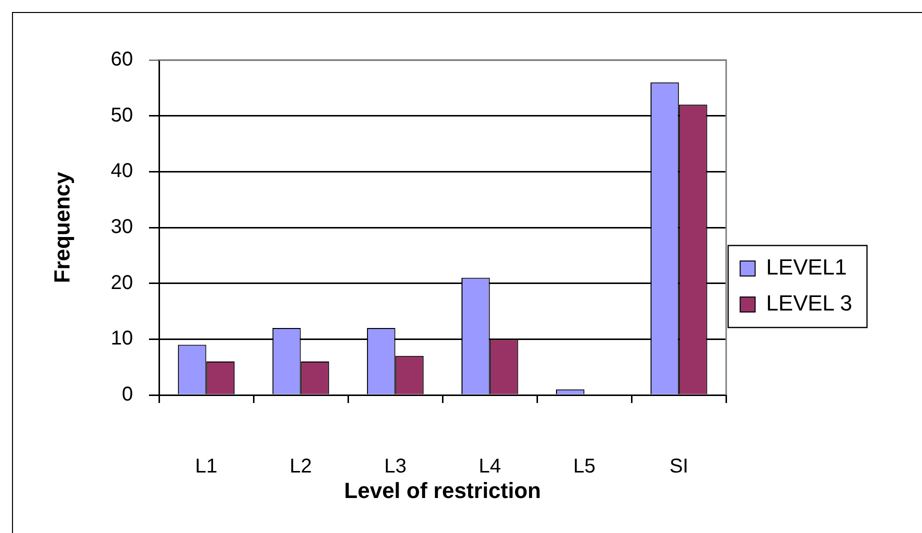 Image resolution: width=922 pixels, height=533 pixels. Describe the element at coordinates (806, 267) in the screenshot. I see `legend-label: LEVEL1` at that location.